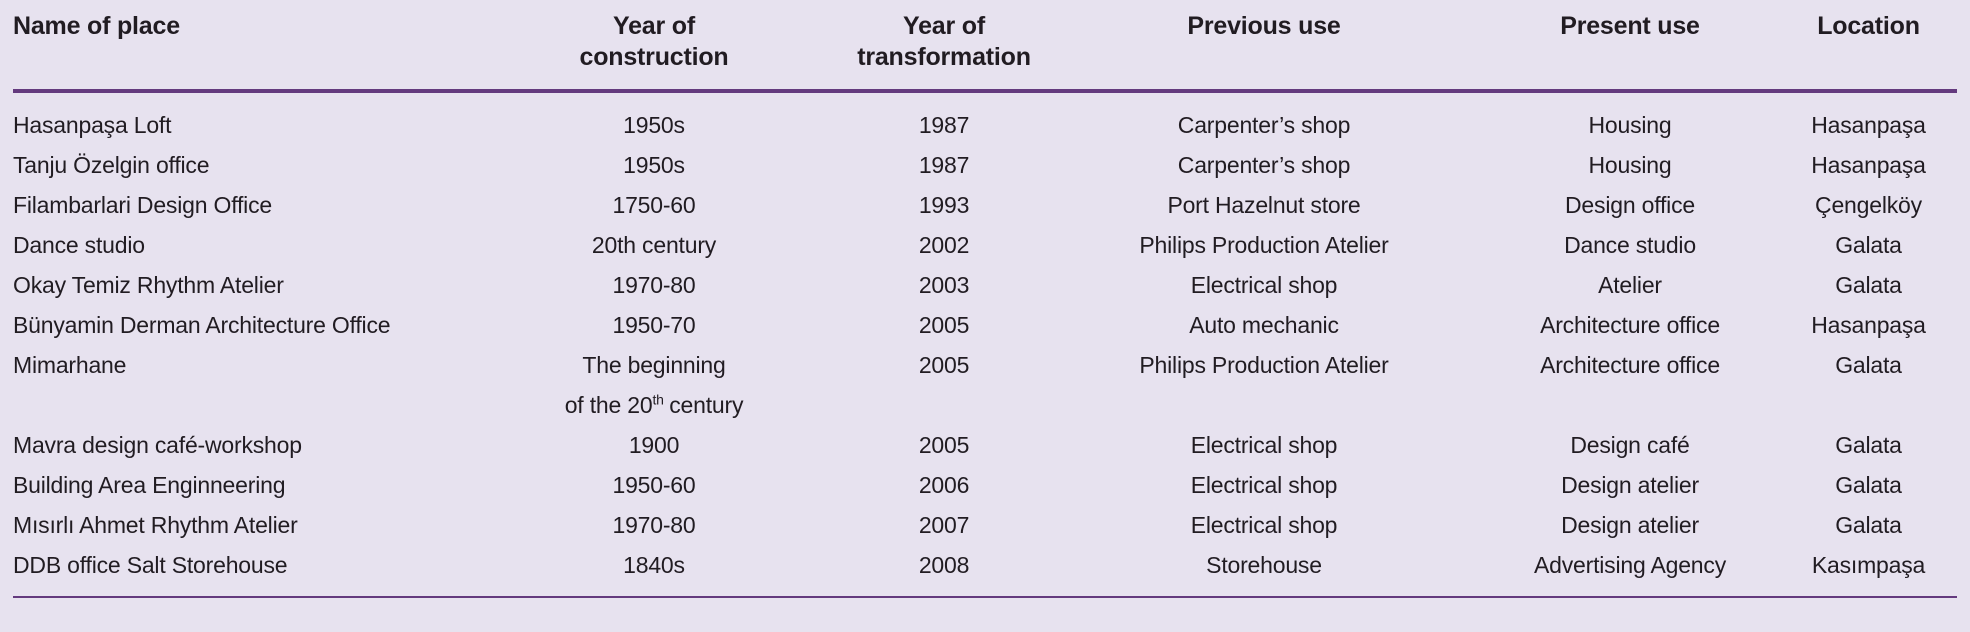 This screenshot has height=632, width=1970. What do you see at coordinates (1868, 26) in the screenshot?
I see `header-line: Location` at bounding box center [1868, 26].